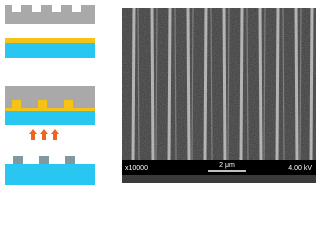  I want to click on imprint, so click(50, 105).